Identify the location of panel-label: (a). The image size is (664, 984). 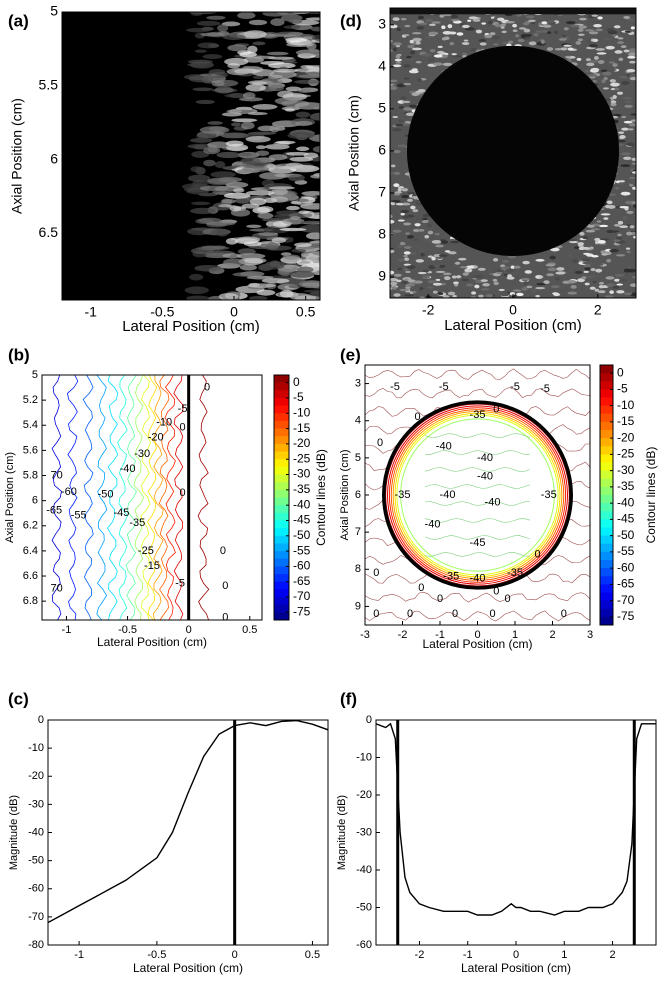
(18, 20).